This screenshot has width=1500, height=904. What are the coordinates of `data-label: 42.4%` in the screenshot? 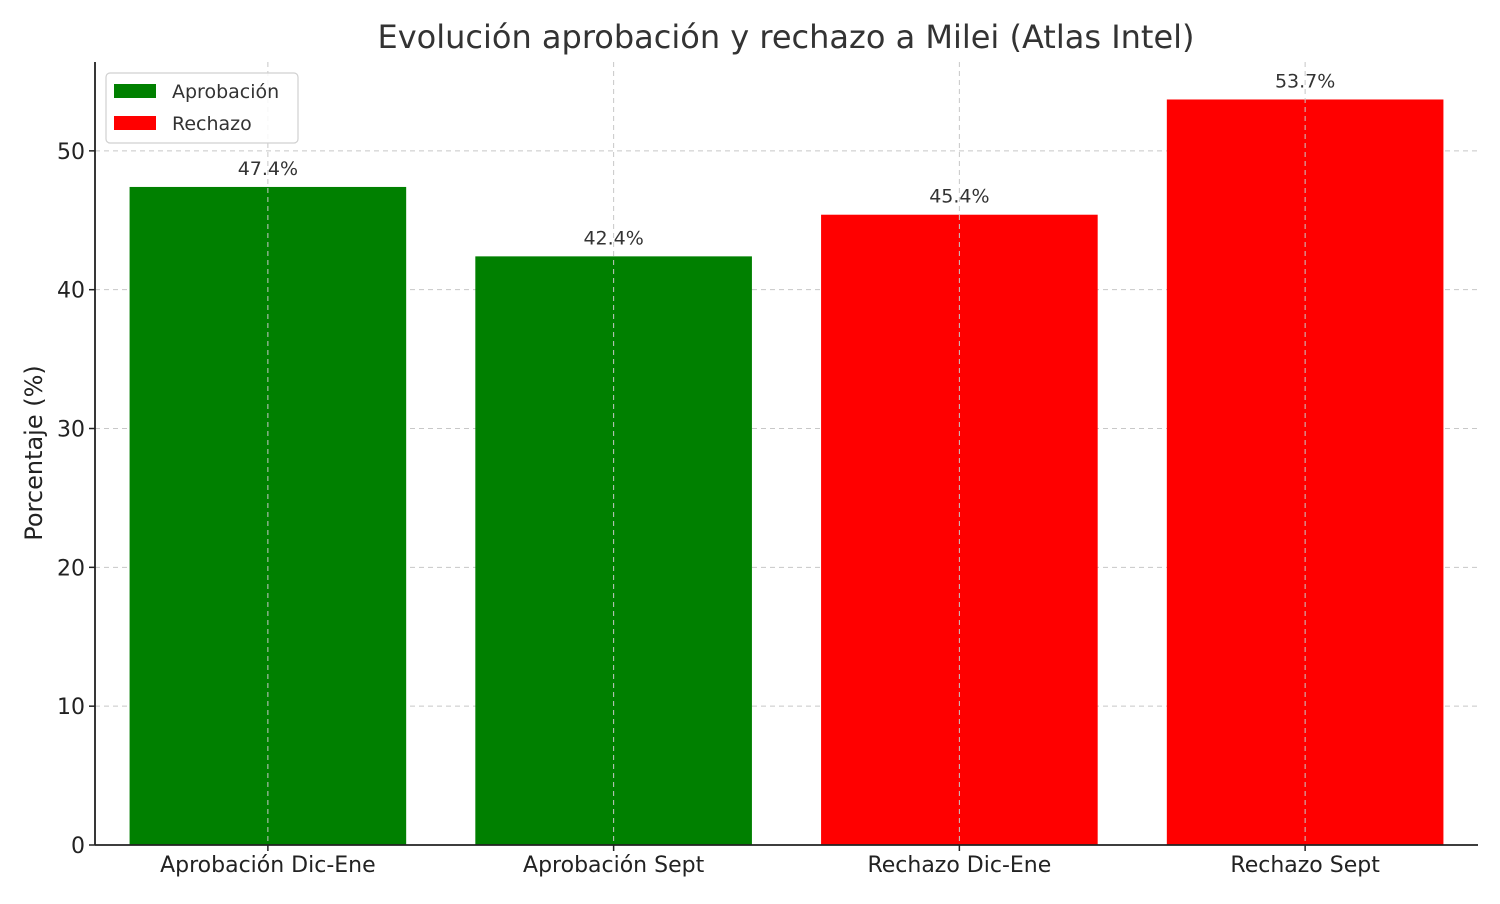 It's located at (613, 238).